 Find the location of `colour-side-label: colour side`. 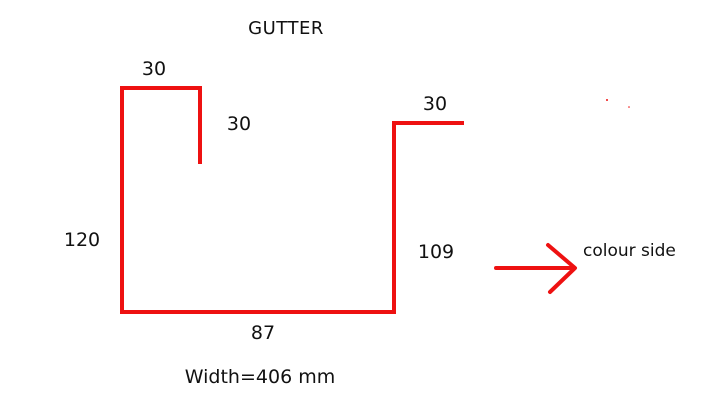

colour-side-label: colour side is located at coordinates (629, 251).